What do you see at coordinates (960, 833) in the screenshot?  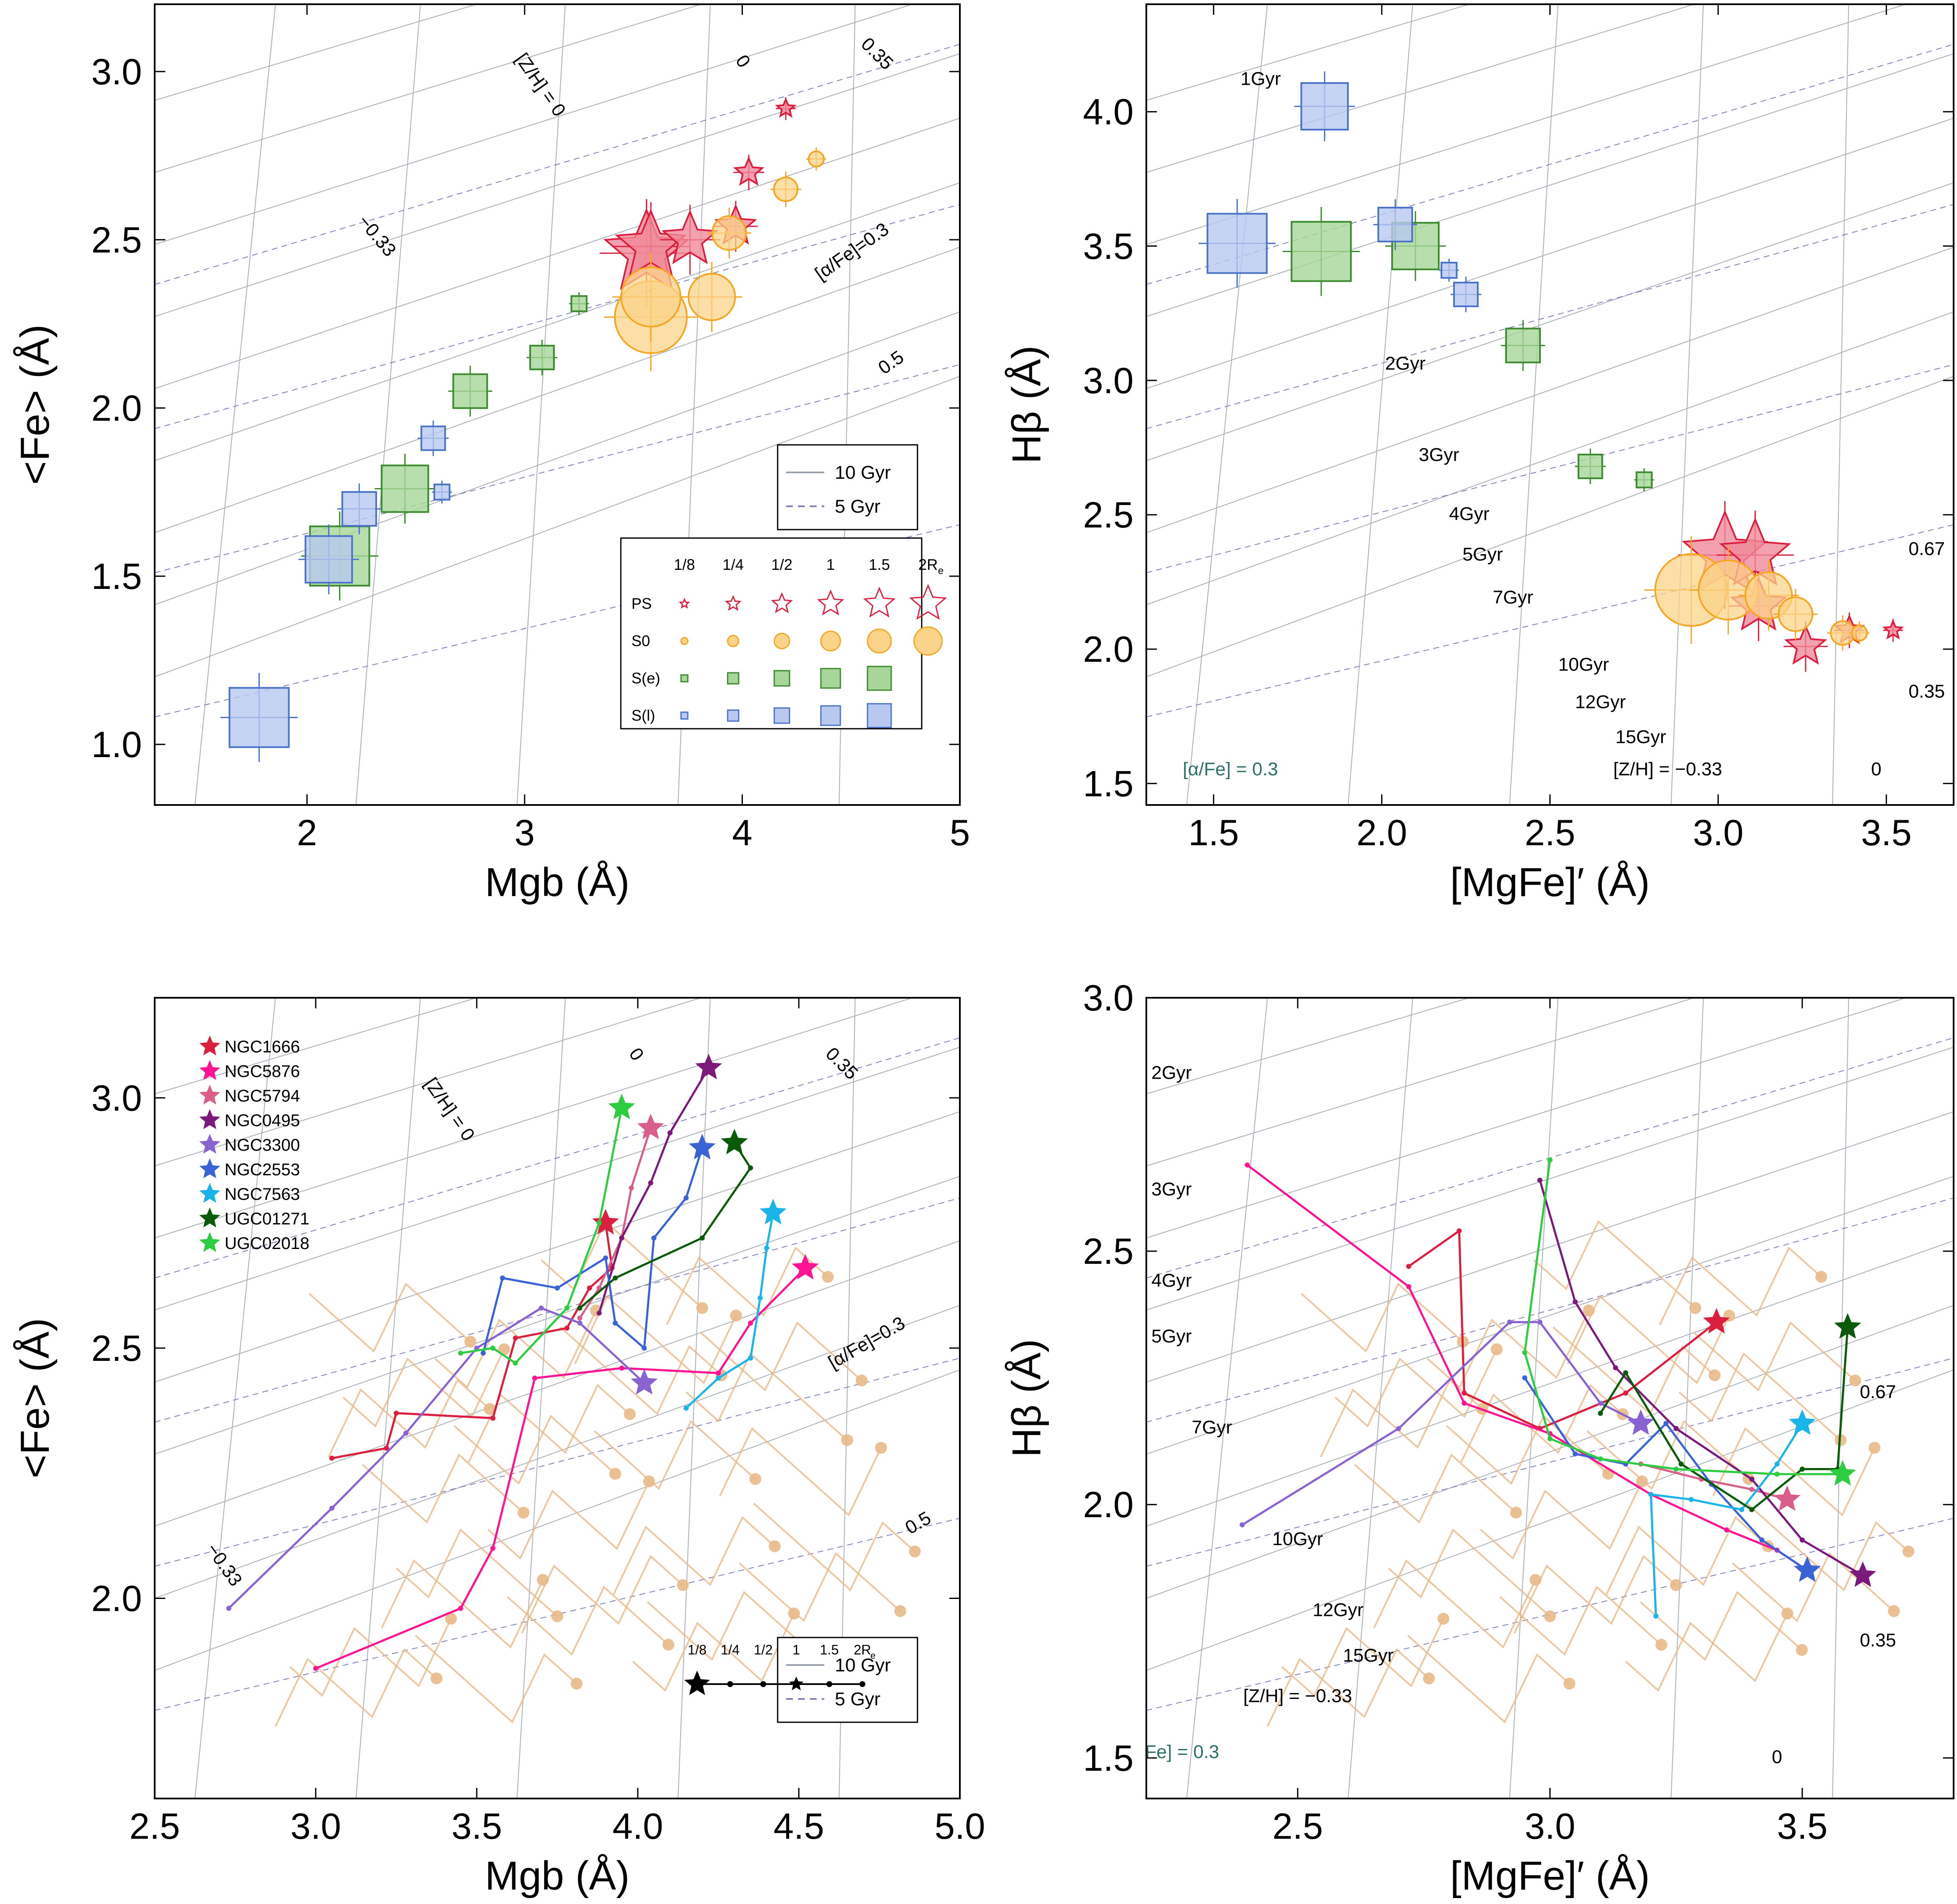 I see `x-tick-label: 5` at bounding box center [960, 833].